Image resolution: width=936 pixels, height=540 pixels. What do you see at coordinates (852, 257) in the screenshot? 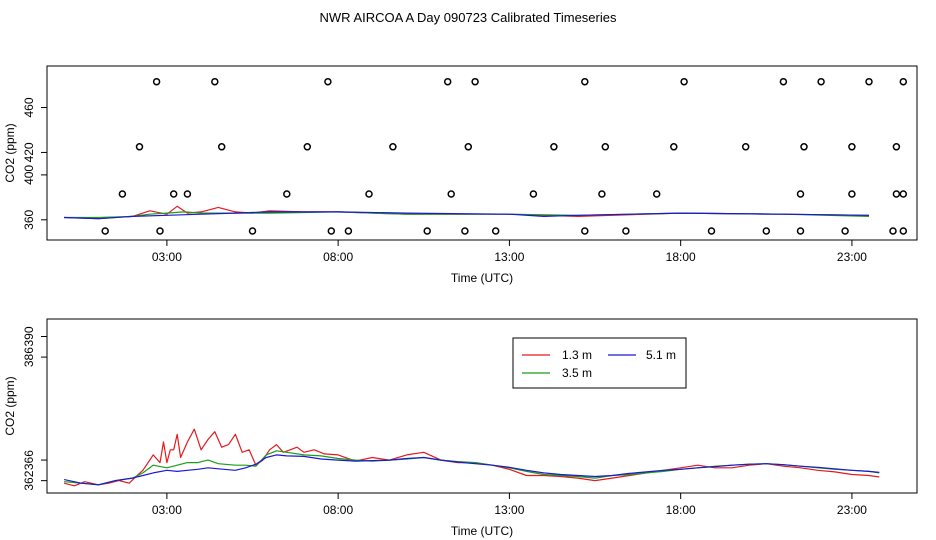
I see `top-xtick-label: 23:00` at bounding box center [852, 257].